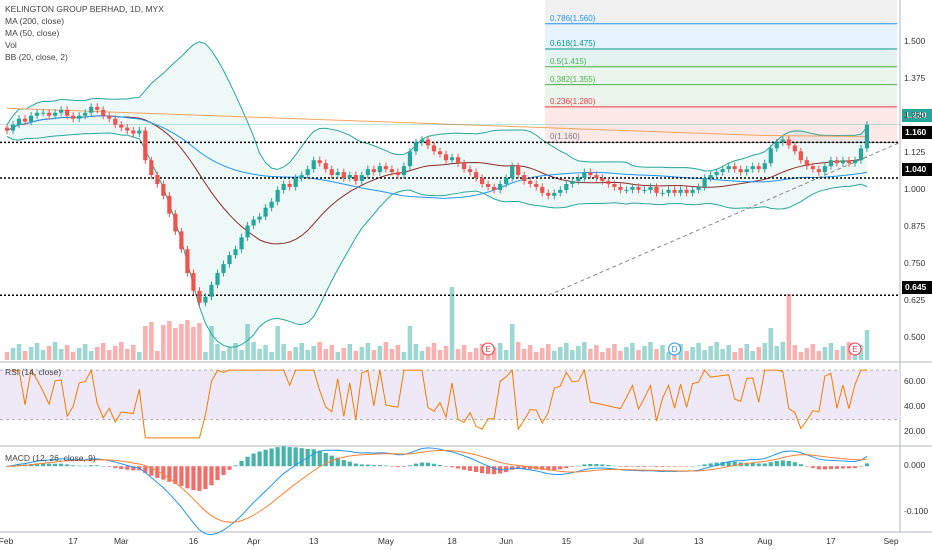 This screenshot has height=550, width=932. I want to click on price-tick-label: 1.000, so click(915, 188).